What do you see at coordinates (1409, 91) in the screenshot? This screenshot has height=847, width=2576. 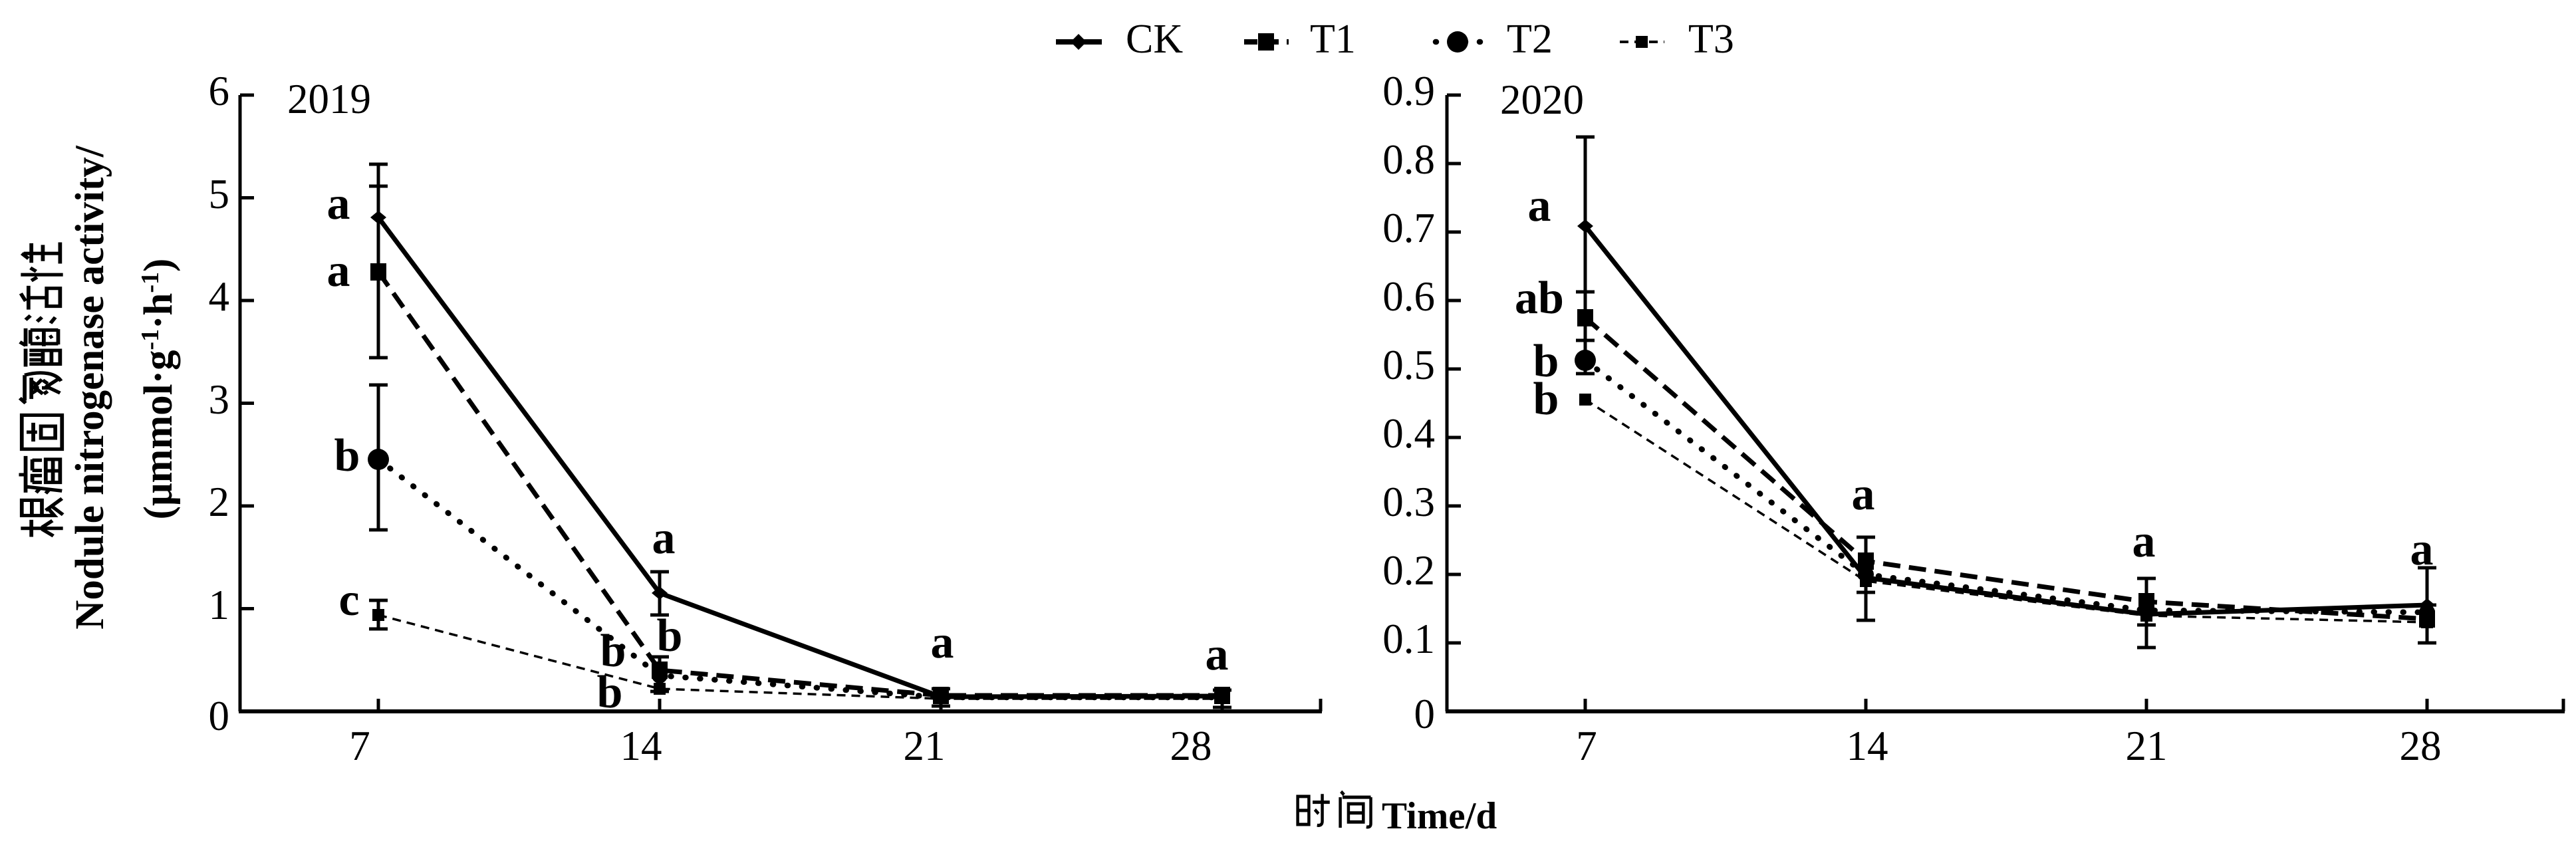 I see `svg-text: 0.9` at bounding box center [1409, 91].